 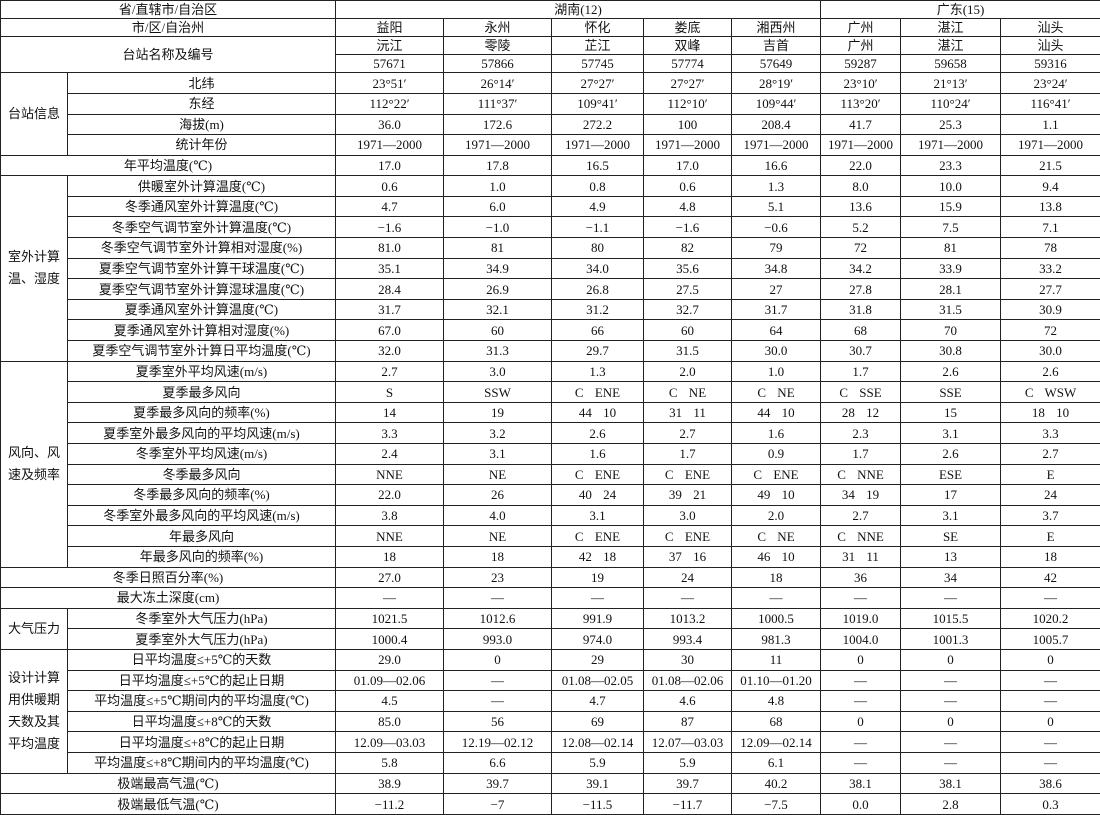 I want to click on group-label: 室外计算温、湿度, so click(x=34, y=268).